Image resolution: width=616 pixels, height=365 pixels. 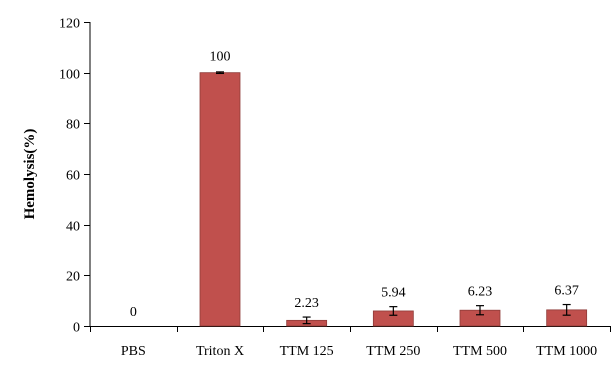 I want to click on x-axis: PBS Triton X TTM 125 TTM 250 TTM 500 TTM 1000, so click(x=350, y=342).